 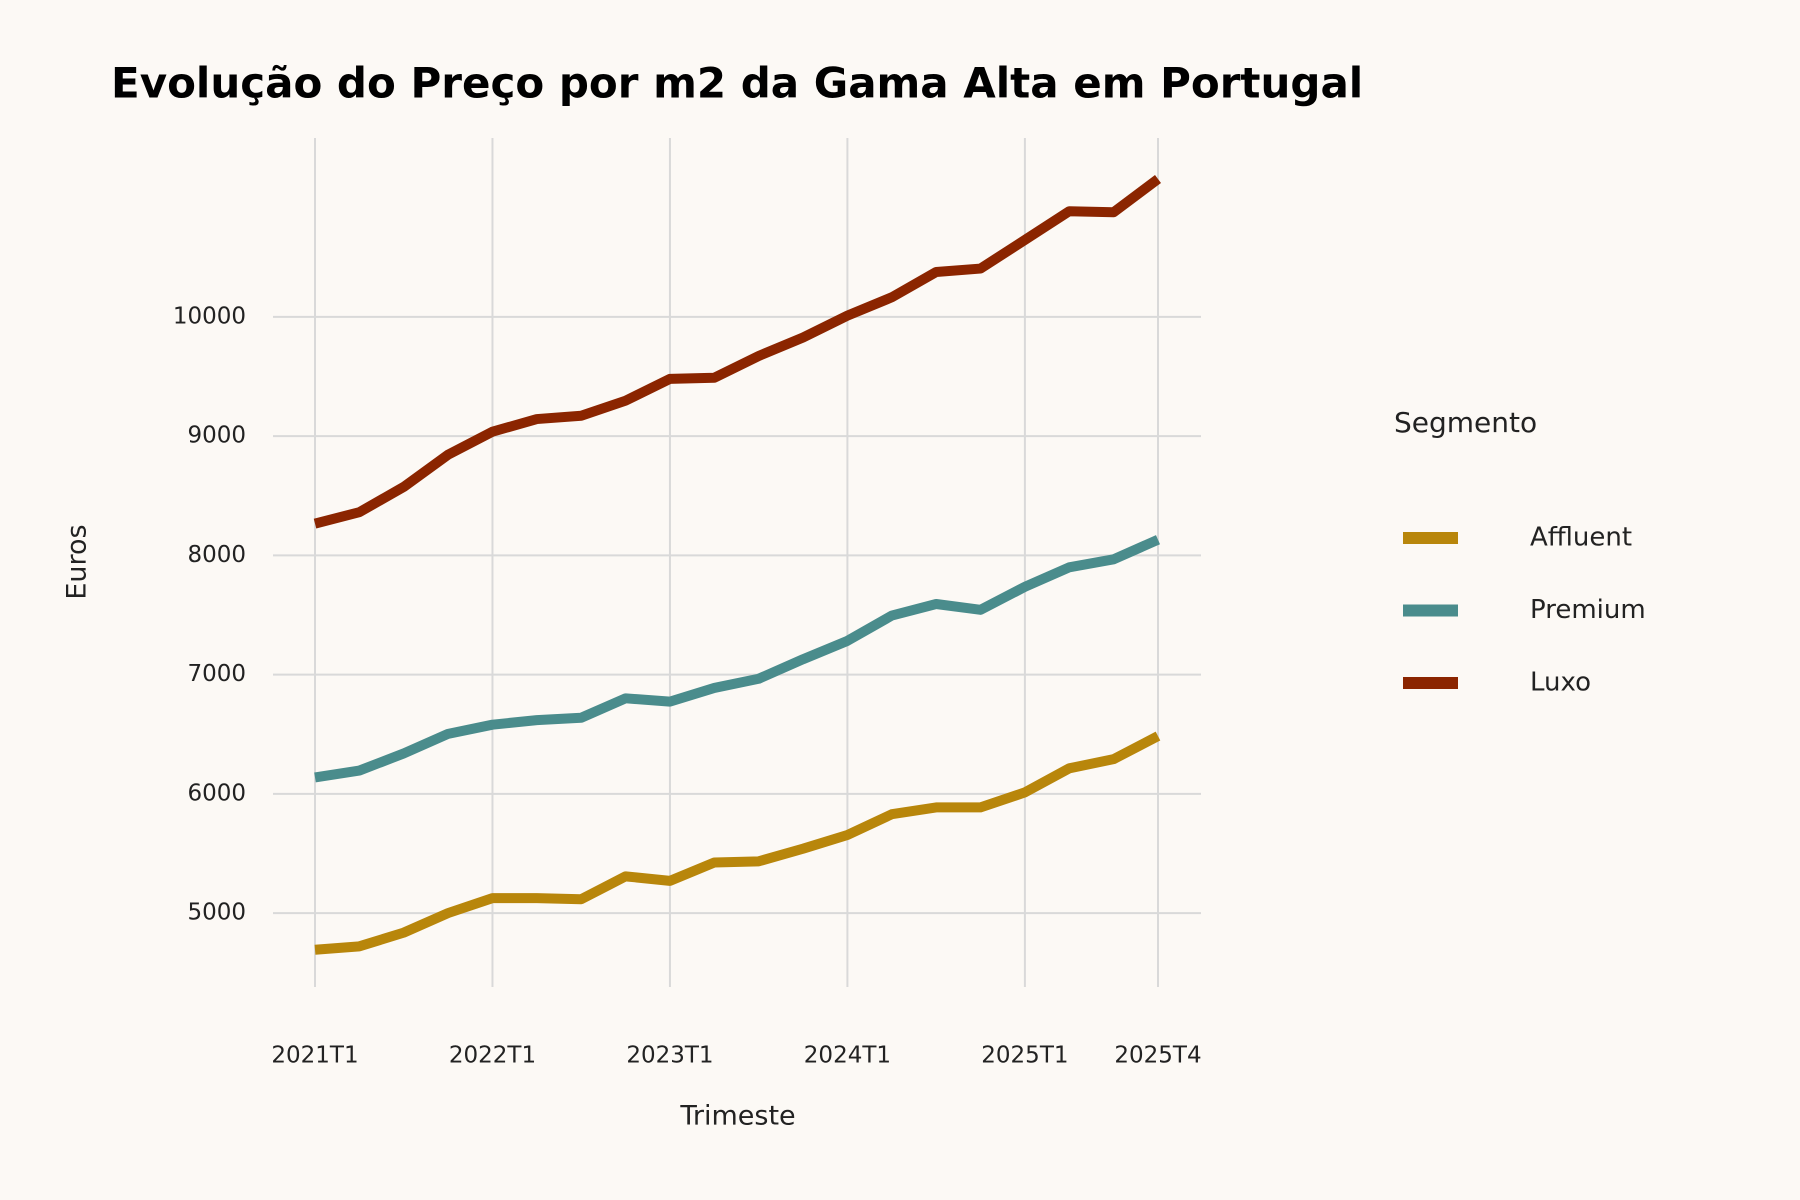 I want to click on x-tick-label: 2024T1, so click(x=847, y=1056).